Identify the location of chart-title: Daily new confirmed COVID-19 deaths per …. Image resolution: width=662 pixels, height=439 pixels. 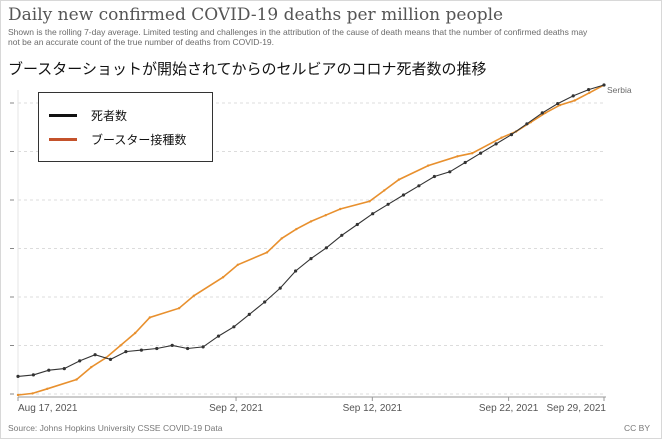
(256, 15).